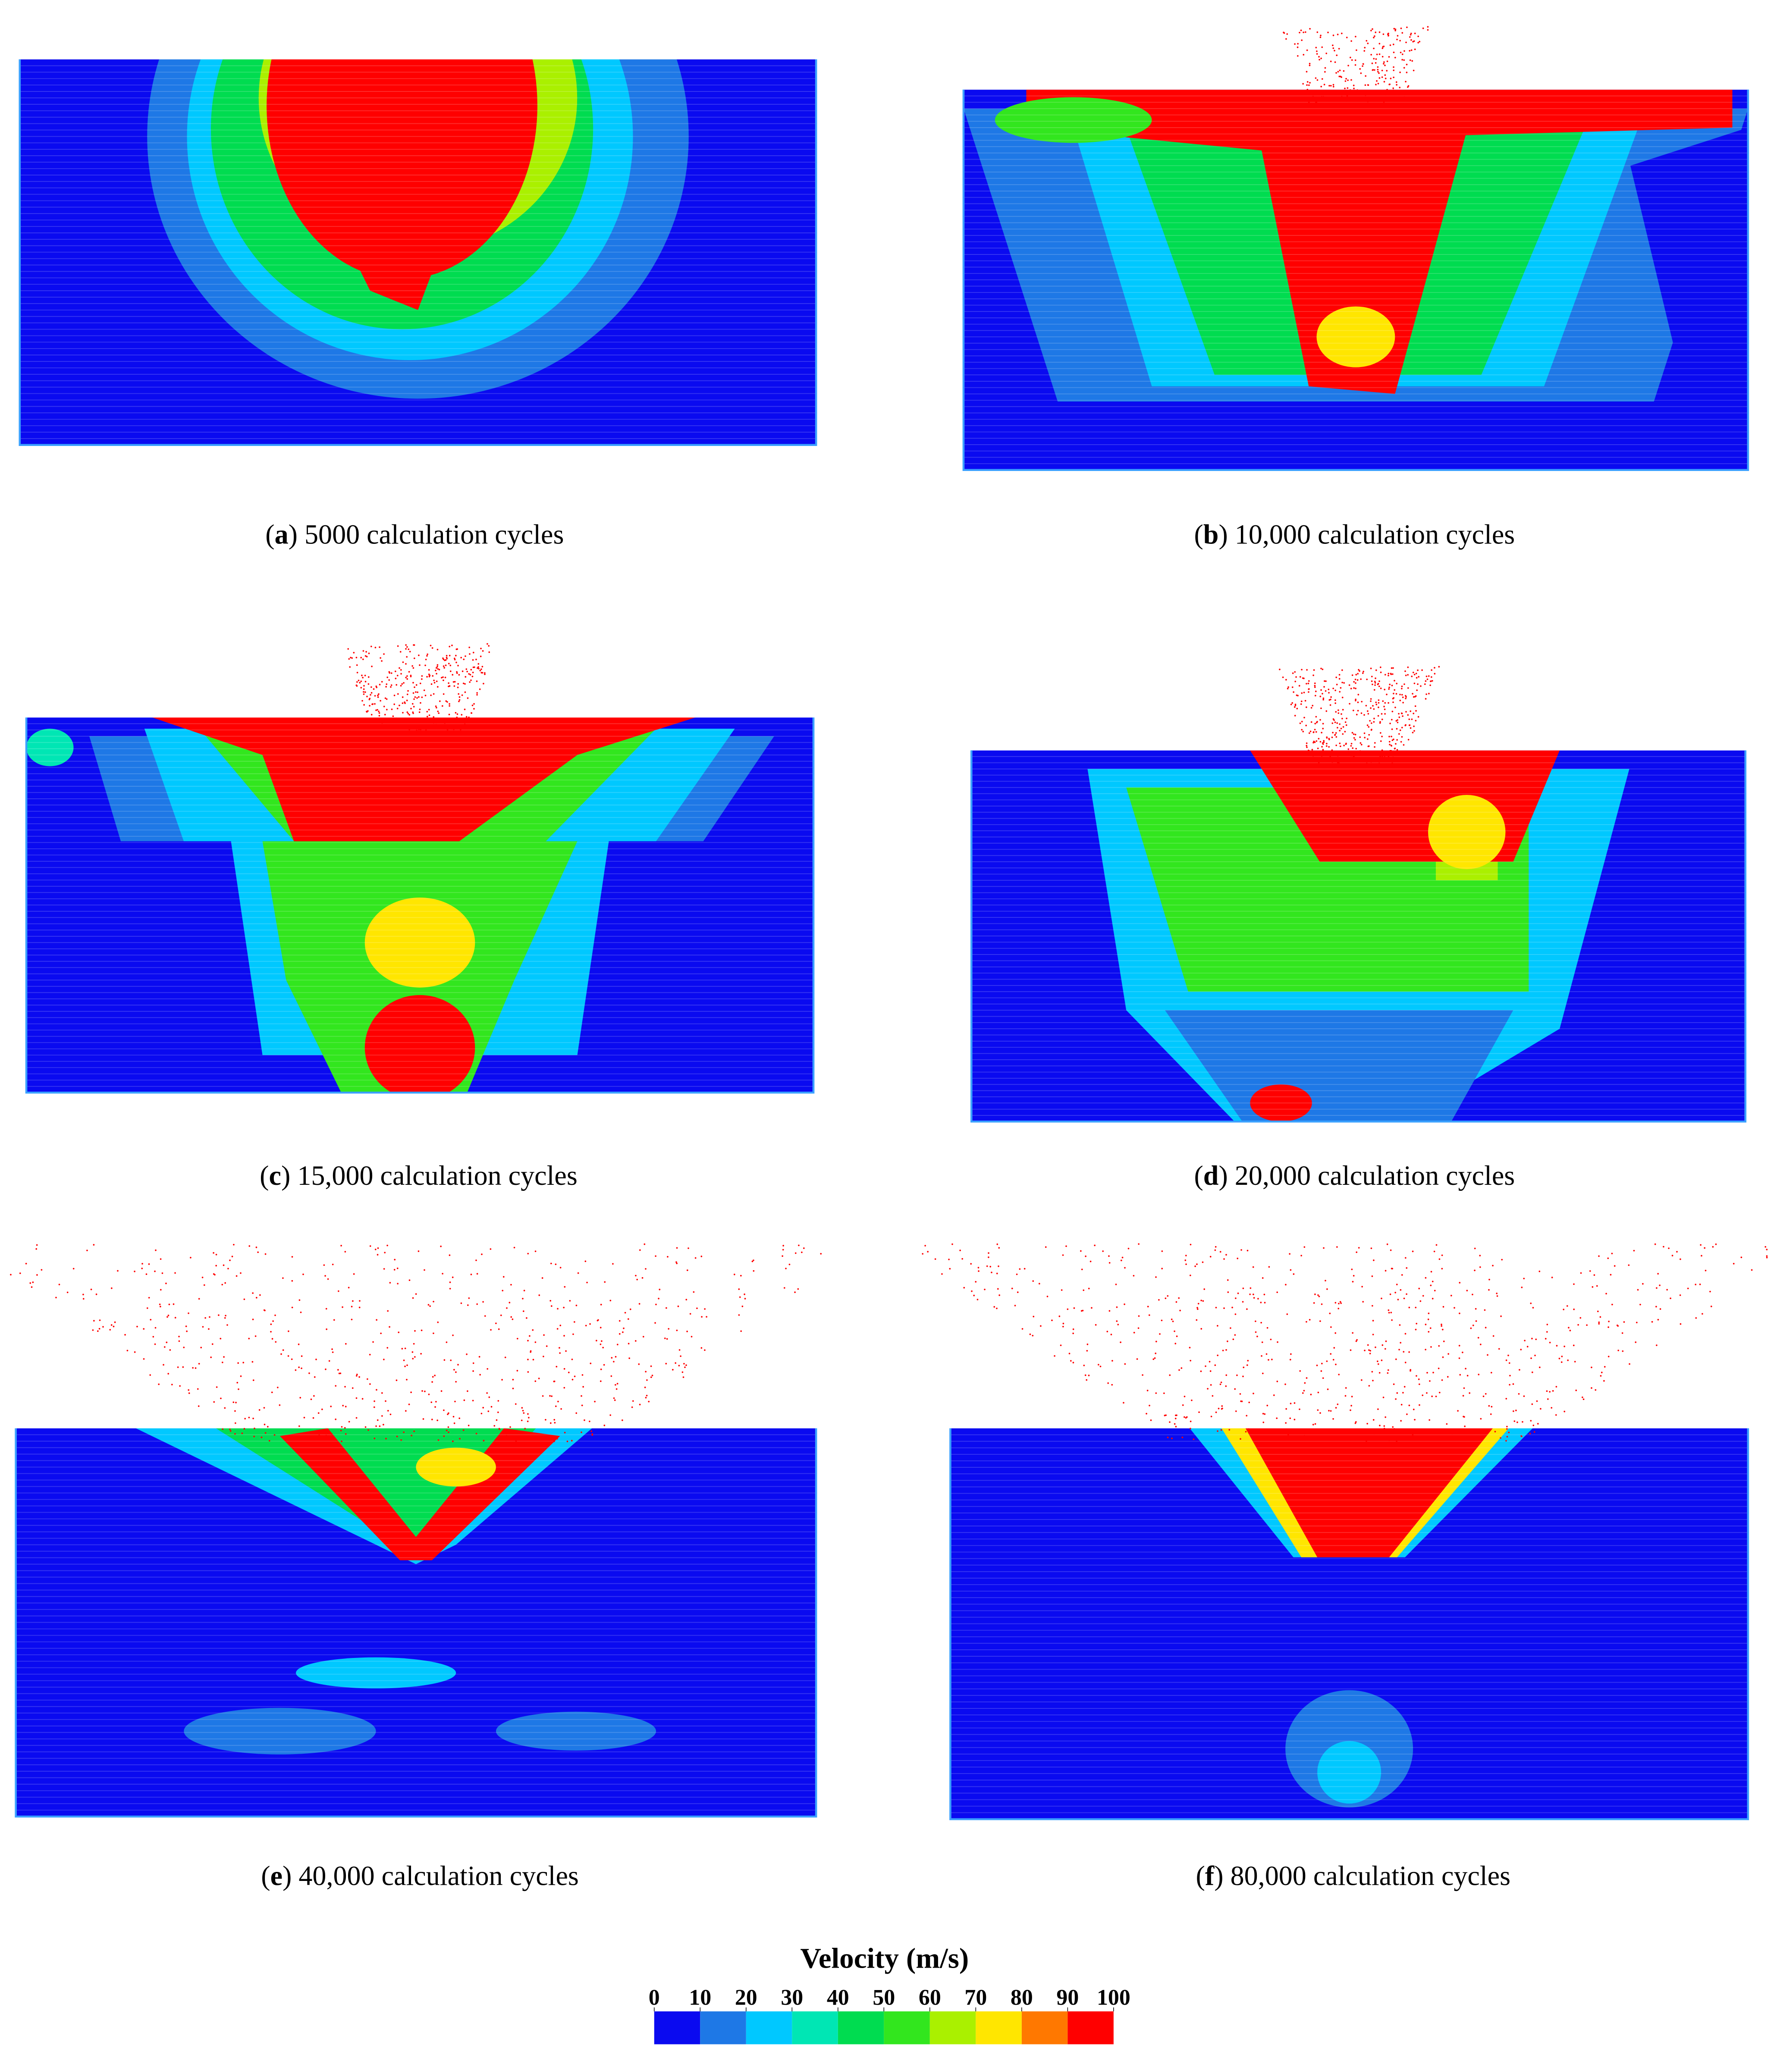  What do you see at coordinates (1211, 1175) in the screenshot?
I see `caption-part: d` at bounding box center [1211, 1175].